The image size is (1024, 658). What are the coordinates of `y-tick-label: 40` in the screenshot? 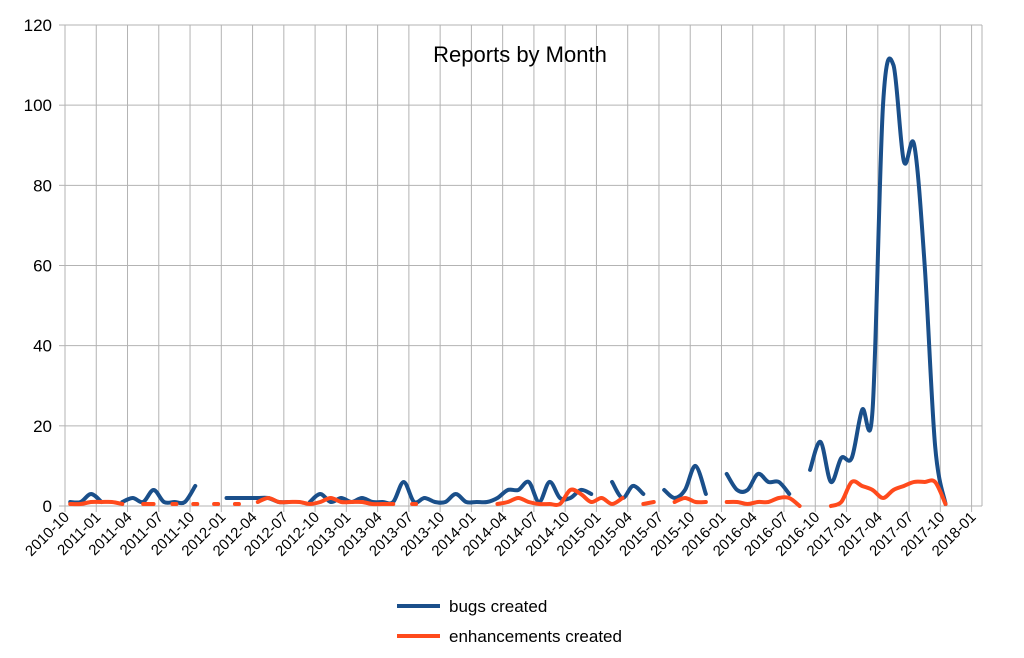 It's located at (42, 346).